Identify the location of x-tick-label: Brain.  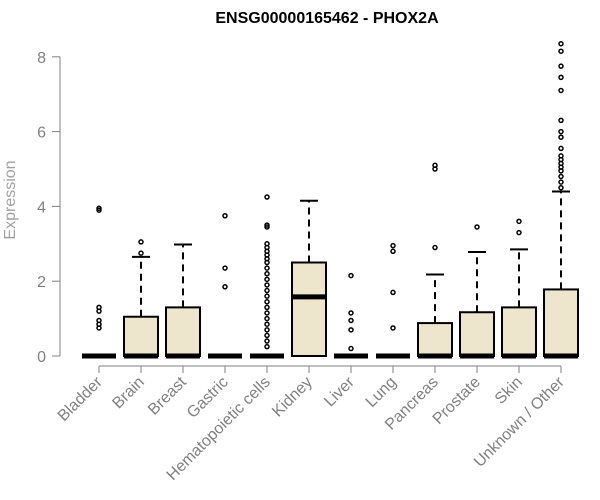
(128, 393).